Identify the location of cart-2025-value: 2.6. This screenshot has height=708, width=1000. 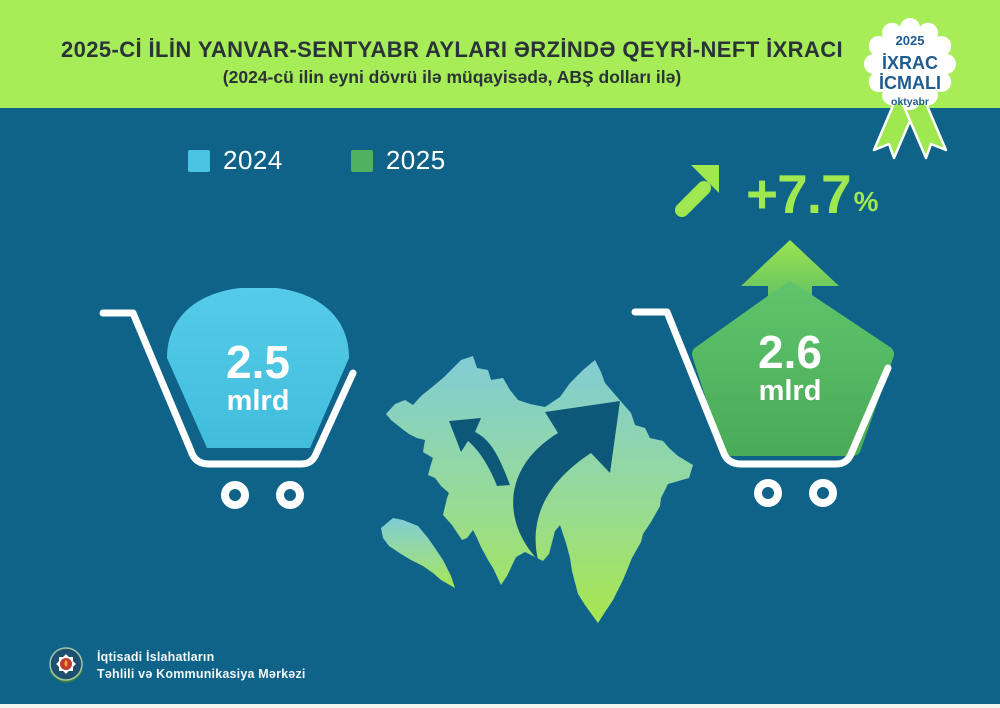
(790, 352).